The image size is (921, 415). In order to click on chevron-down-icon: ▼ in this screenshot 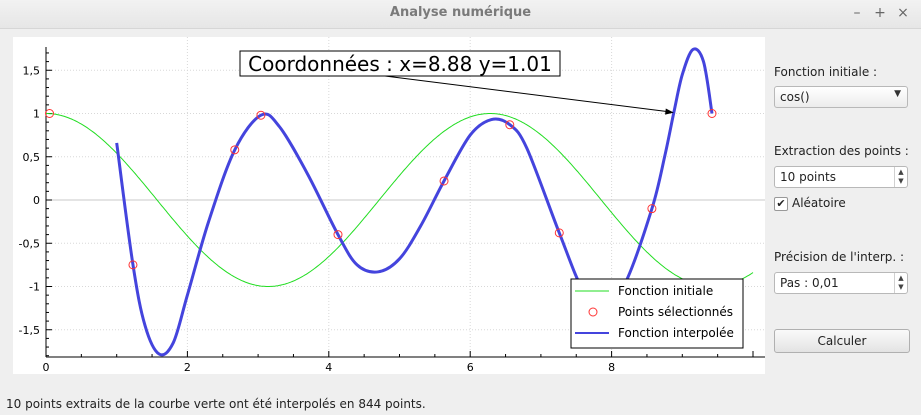, I will do `click(897, 94)`.